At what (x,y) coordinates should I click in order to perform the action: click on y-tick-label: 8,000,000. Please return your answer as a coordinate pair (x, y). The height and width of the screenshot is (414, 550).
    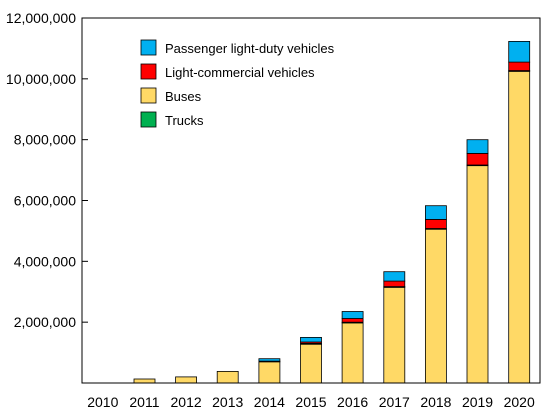
    Looking at the image, I should click on (45, 140).